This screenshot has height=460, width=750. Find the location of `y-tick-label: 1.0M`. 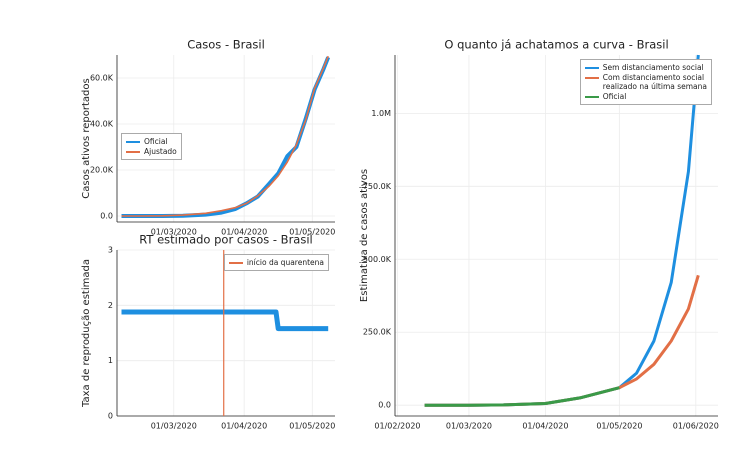

y-tick-label: 1.0M is located at coordinates (381, 113).